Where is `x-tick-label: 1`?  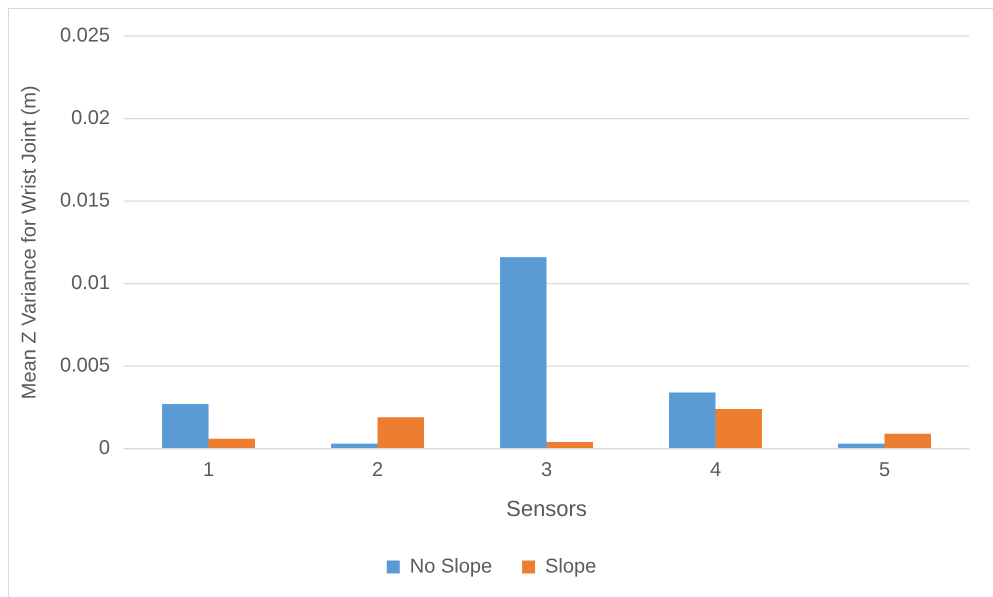 x-tick-label: 1 is located at coordinates (208, 470).